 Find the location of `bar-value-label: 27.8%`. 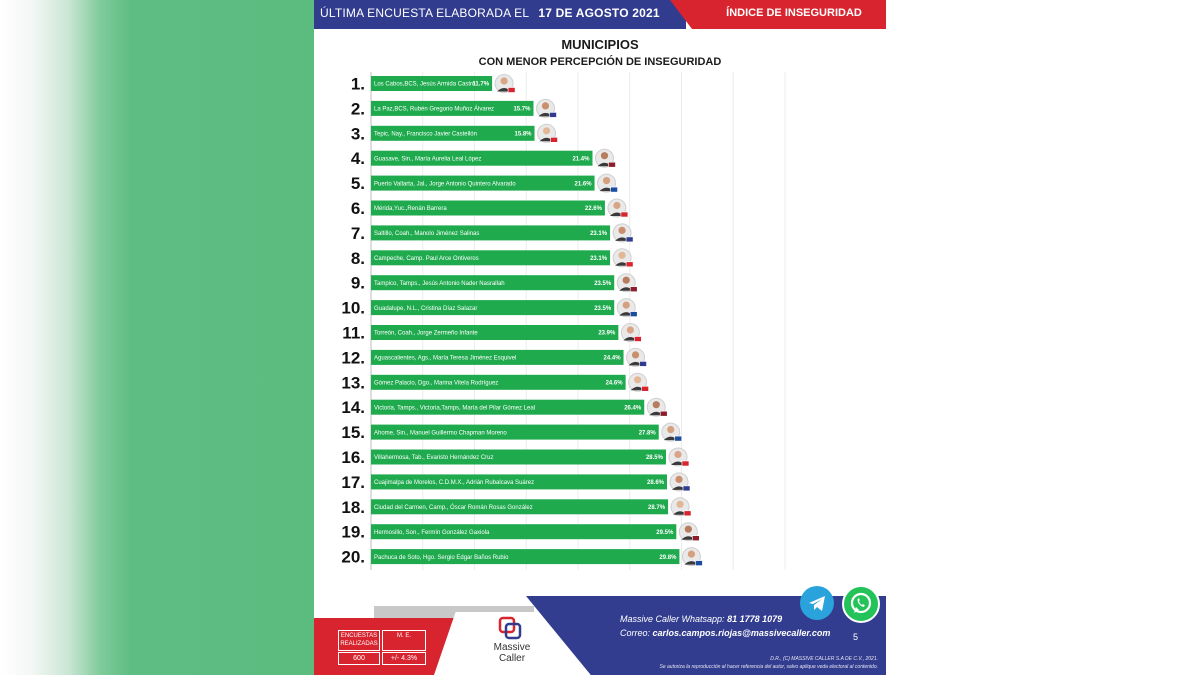

bar-value-label: 27.8% is located at coordinates (648, 433).